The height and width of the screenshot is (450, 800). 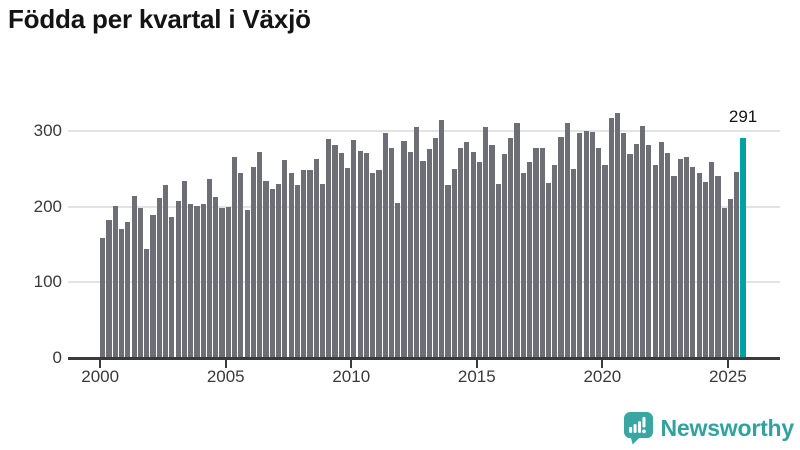 I want to click on x-axis-label-2015: 2015, so click(x=476, y=376).